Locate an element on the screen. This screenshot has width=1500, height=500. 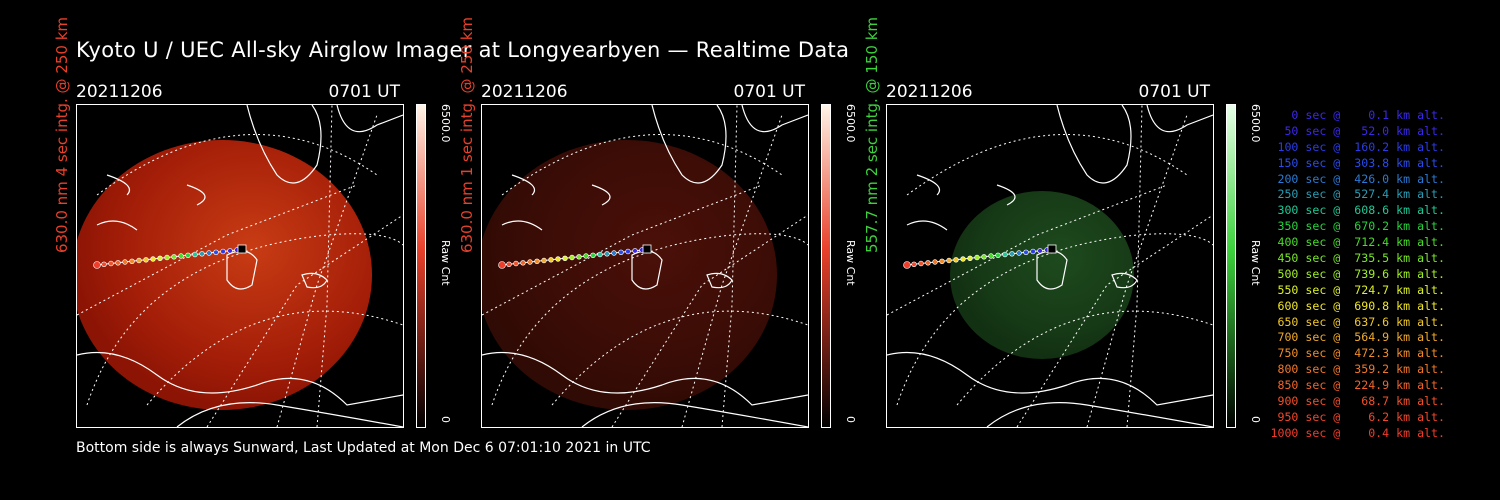
colorbar-min: 0 is located at coordinates (1255, 419).